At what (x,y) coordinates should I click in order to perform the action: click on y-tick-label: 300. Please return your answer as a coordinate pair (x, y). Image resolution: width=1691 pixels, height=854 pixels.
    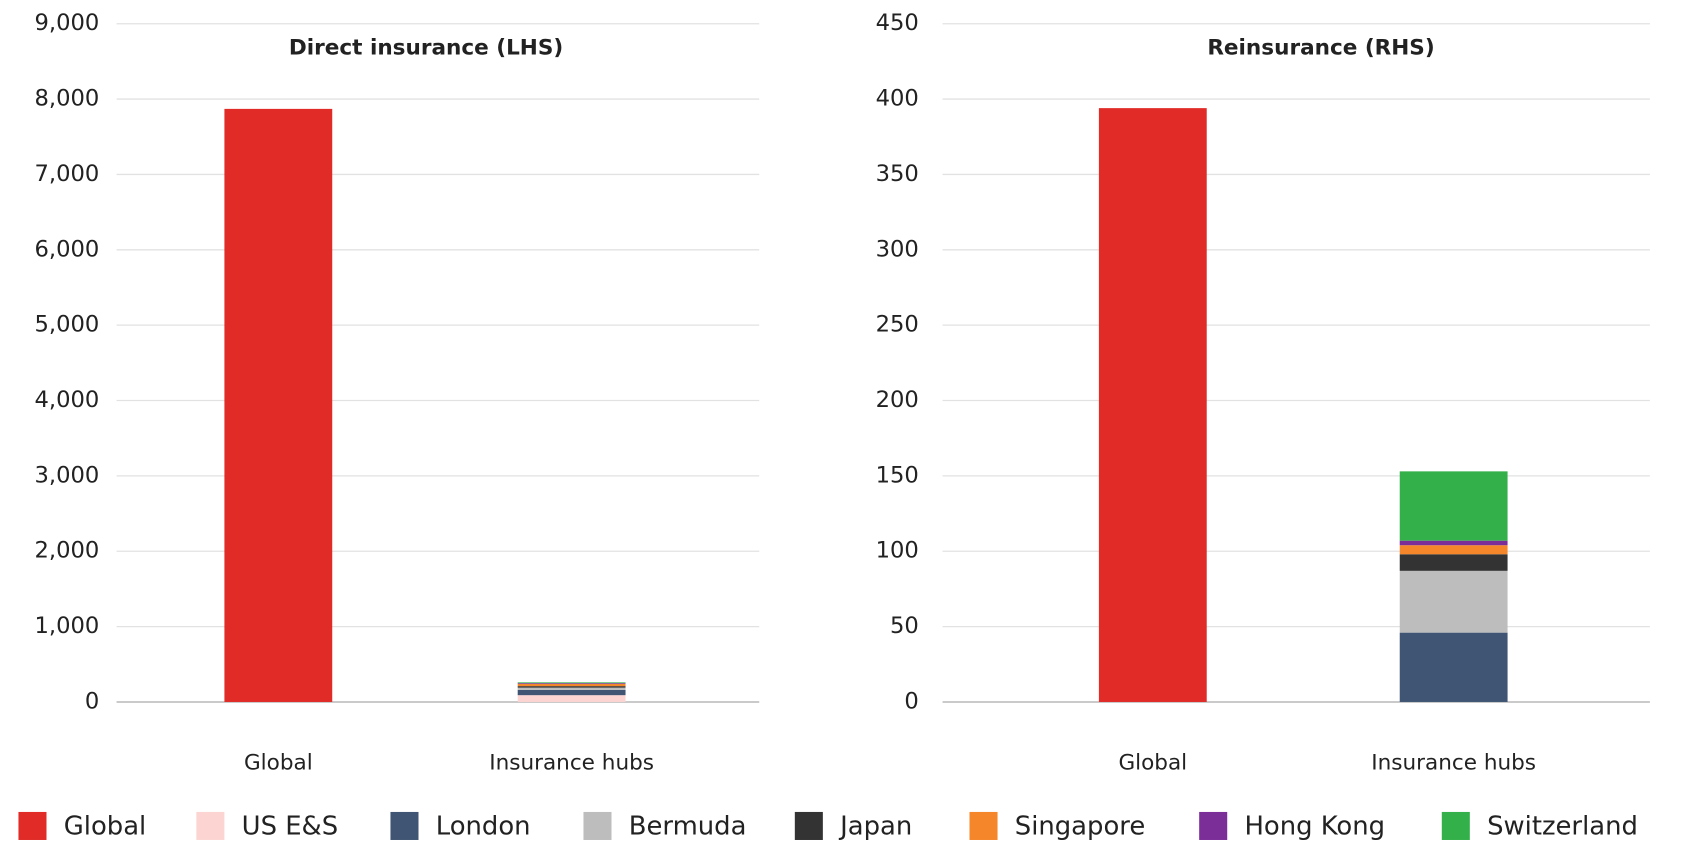
    Looking at the image, I should click on (897, 249).